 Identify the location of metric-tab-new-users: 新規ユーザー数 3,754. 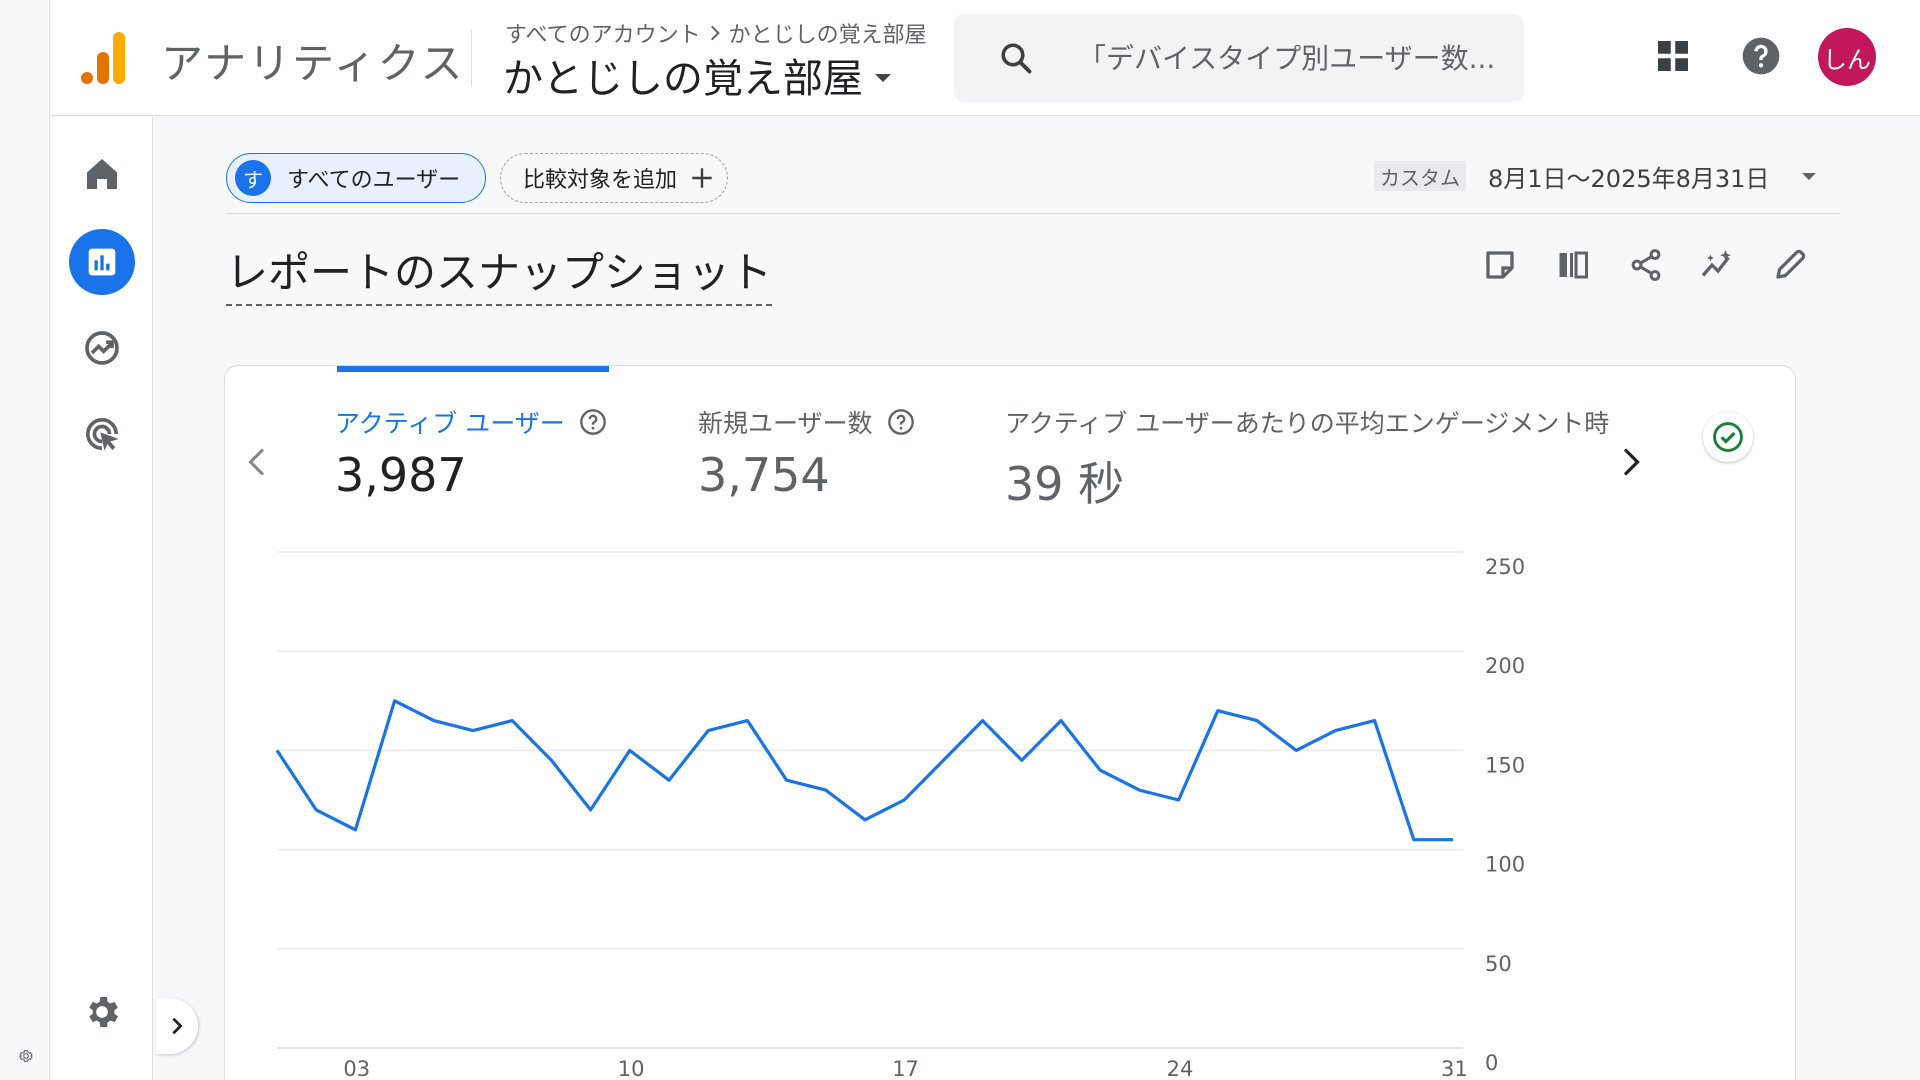
(806, 452).